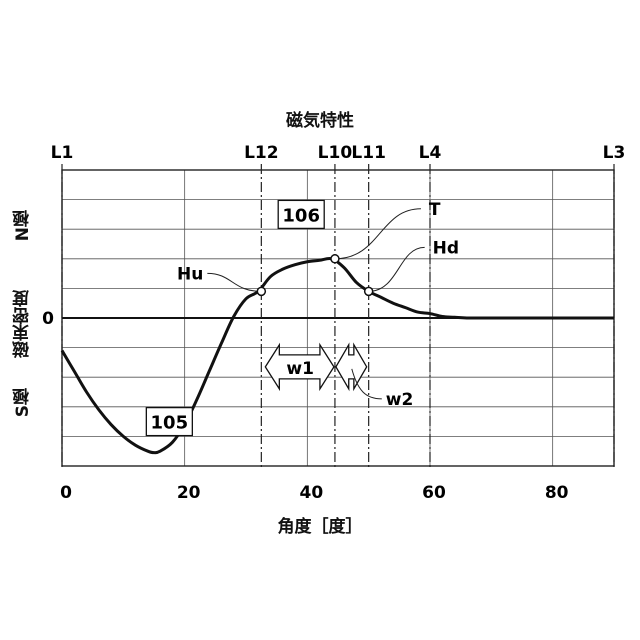  I want to click on x-tick-label: 60, so click(434, 493).